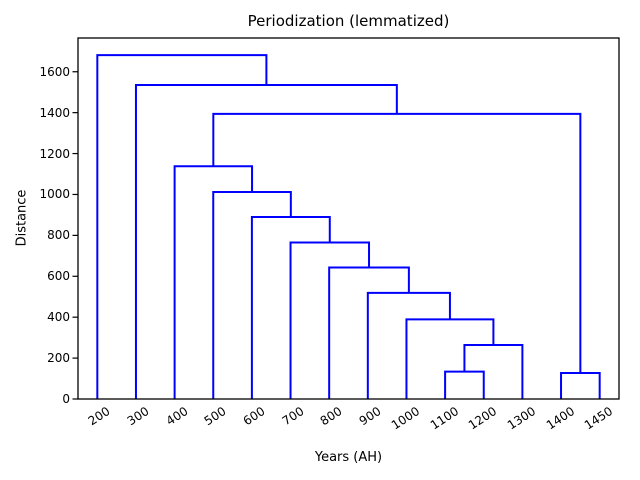 Image resolution: width=640 pixels, height=480 pixels. Describe the element at coordinates (54, 194) in the screenshot. I see `y-tick-label: 1000` at that location.